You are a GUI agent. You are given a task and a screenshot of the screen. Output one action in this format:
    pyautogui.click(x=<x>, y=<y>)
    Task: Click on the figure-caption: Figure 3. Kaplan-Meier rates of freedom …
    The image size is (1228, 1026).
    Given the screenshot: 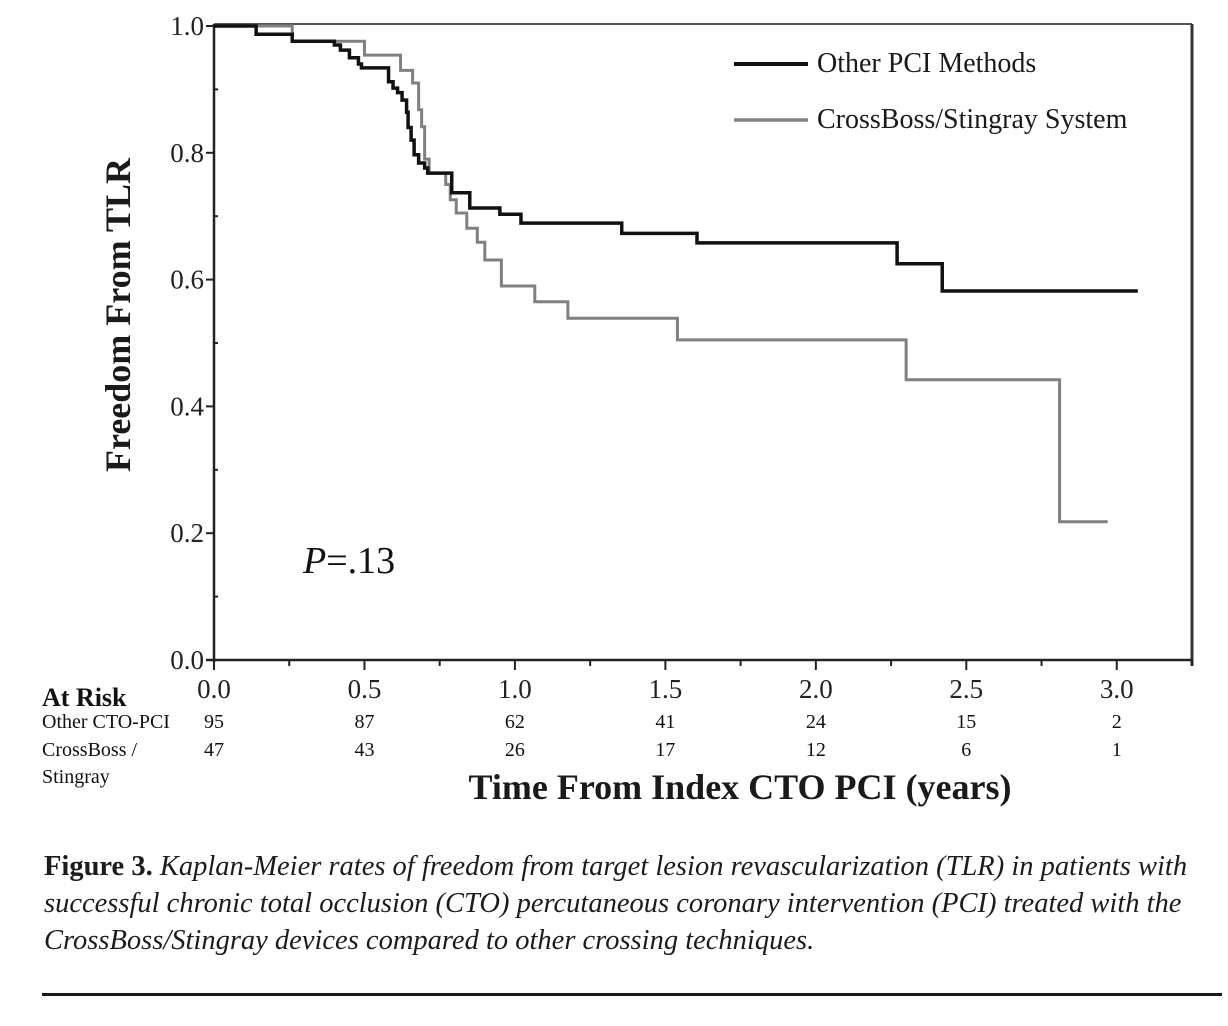 What is the action you would take?
    pyautogui.click(x=629, y=903)
    